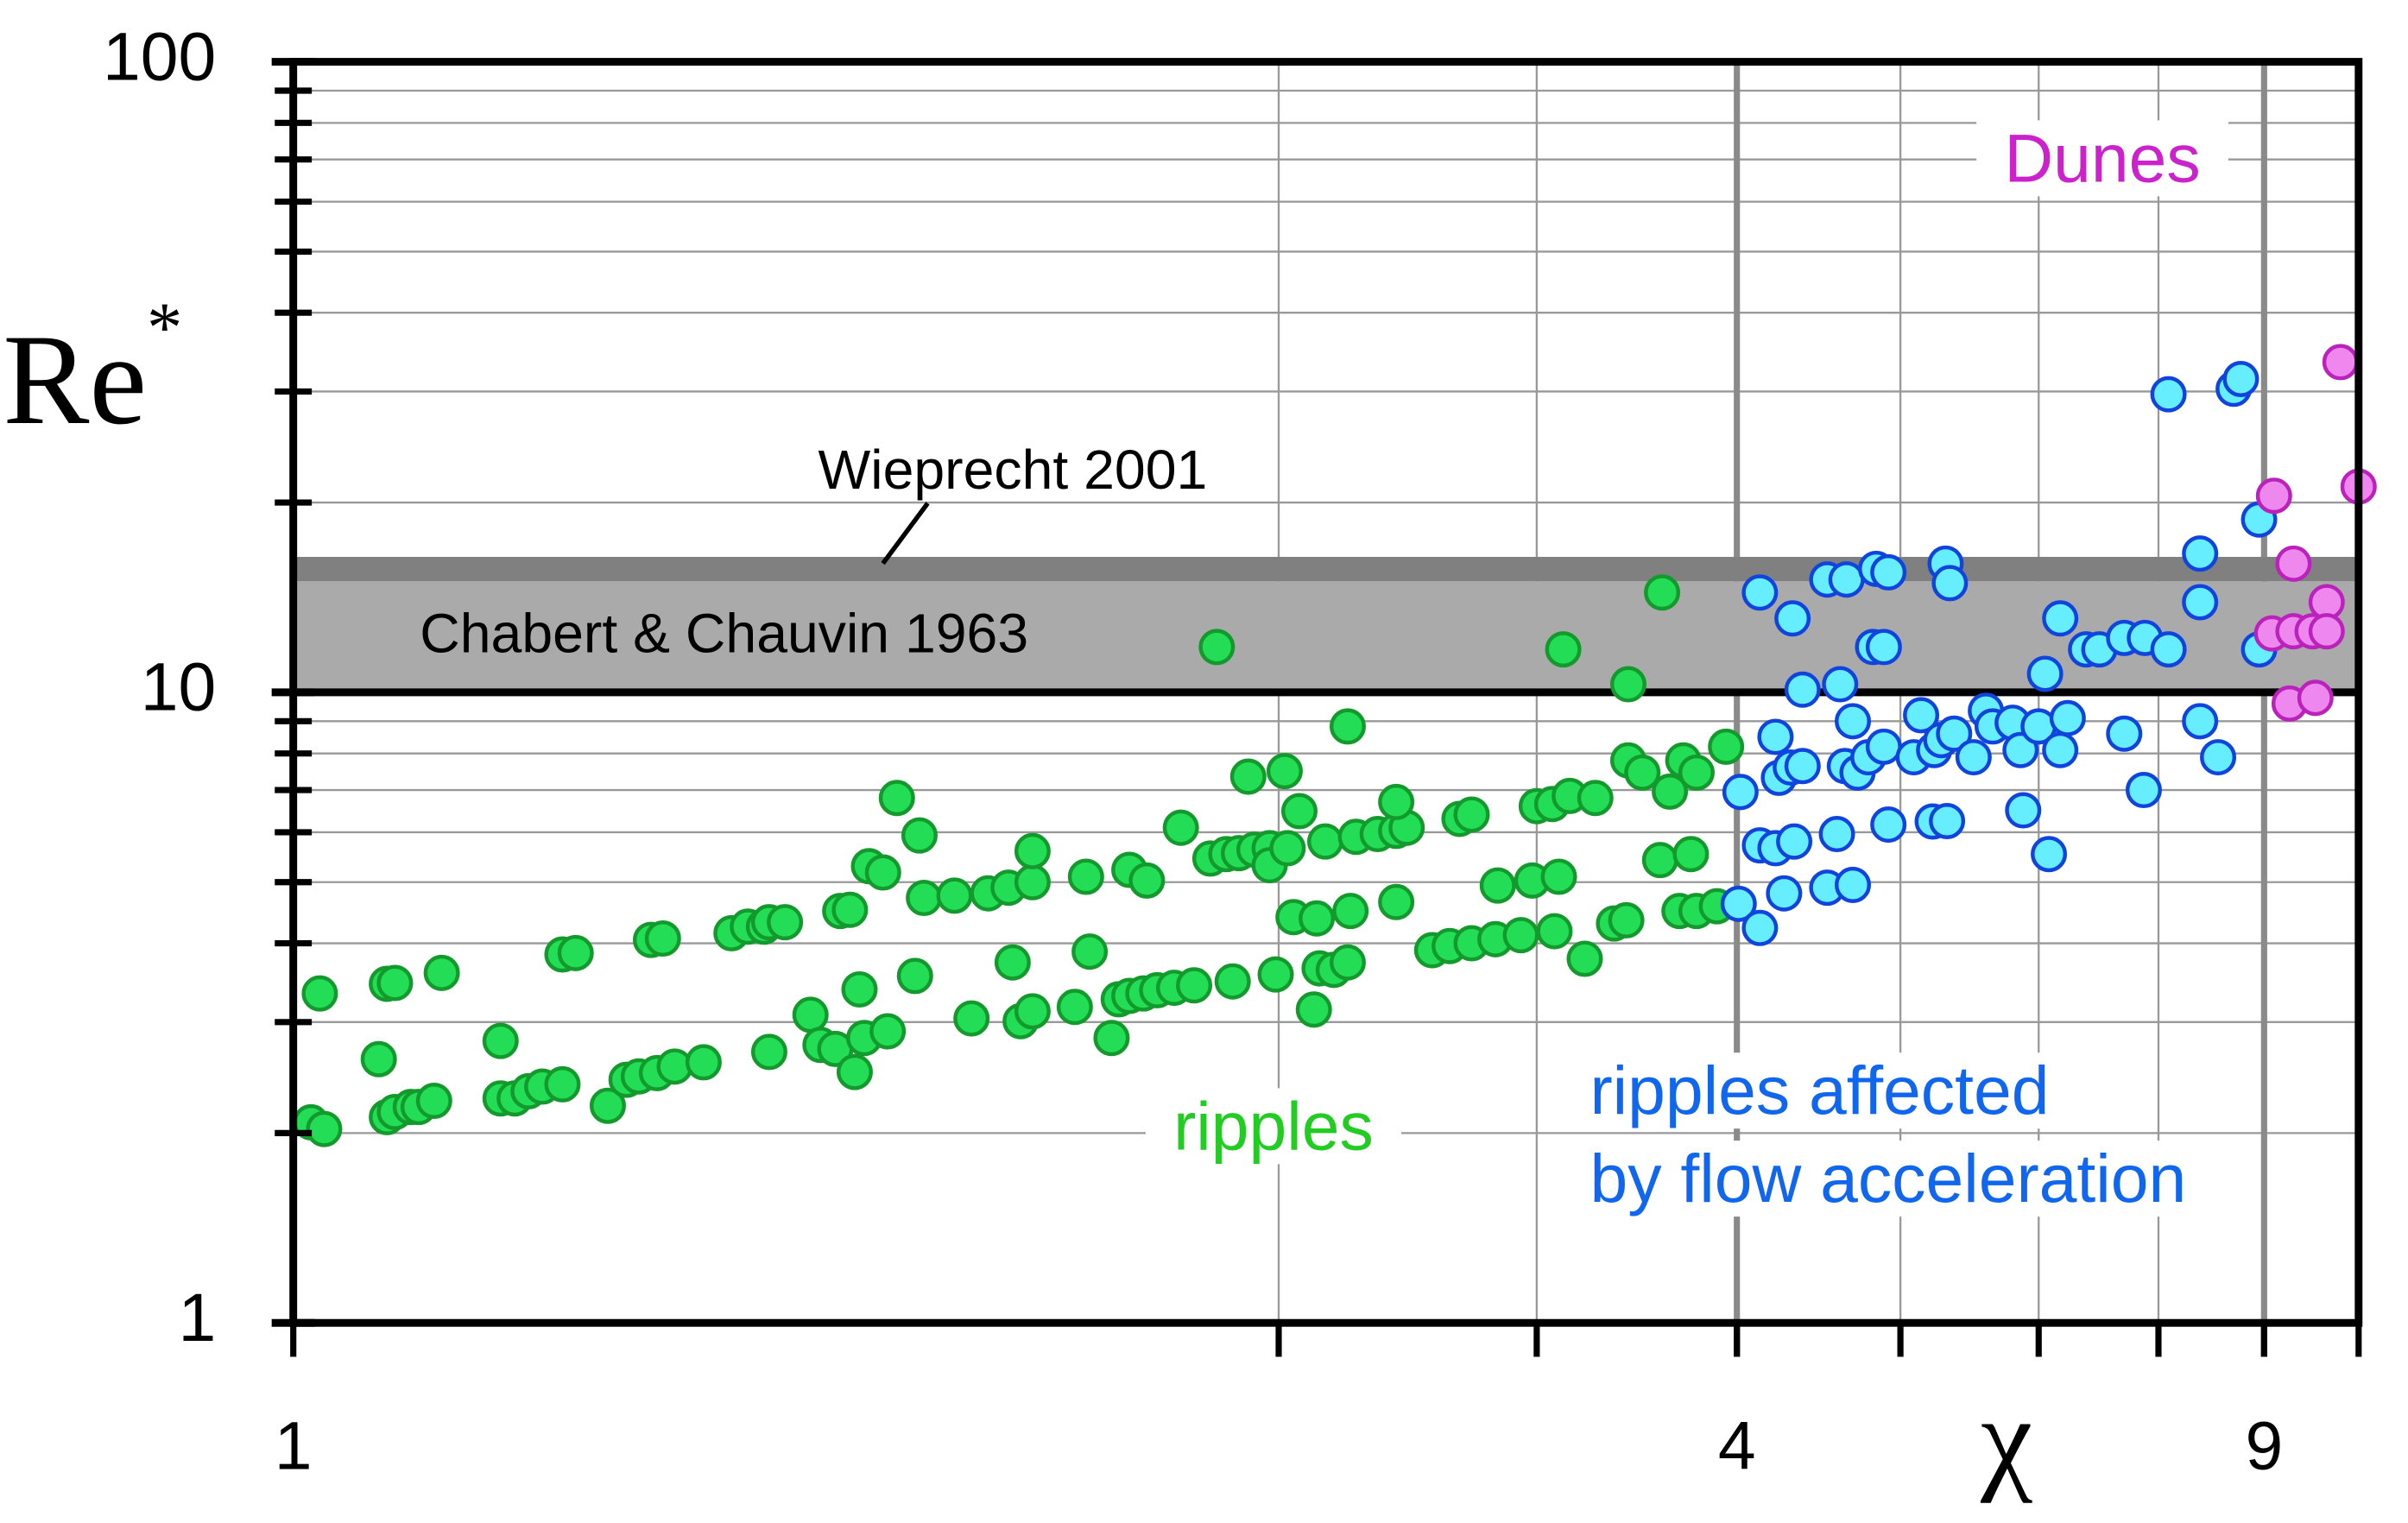  Describe the element at coordinates (294, 1445) in the screenshot. I see `x-tick-label: 1` at that location.